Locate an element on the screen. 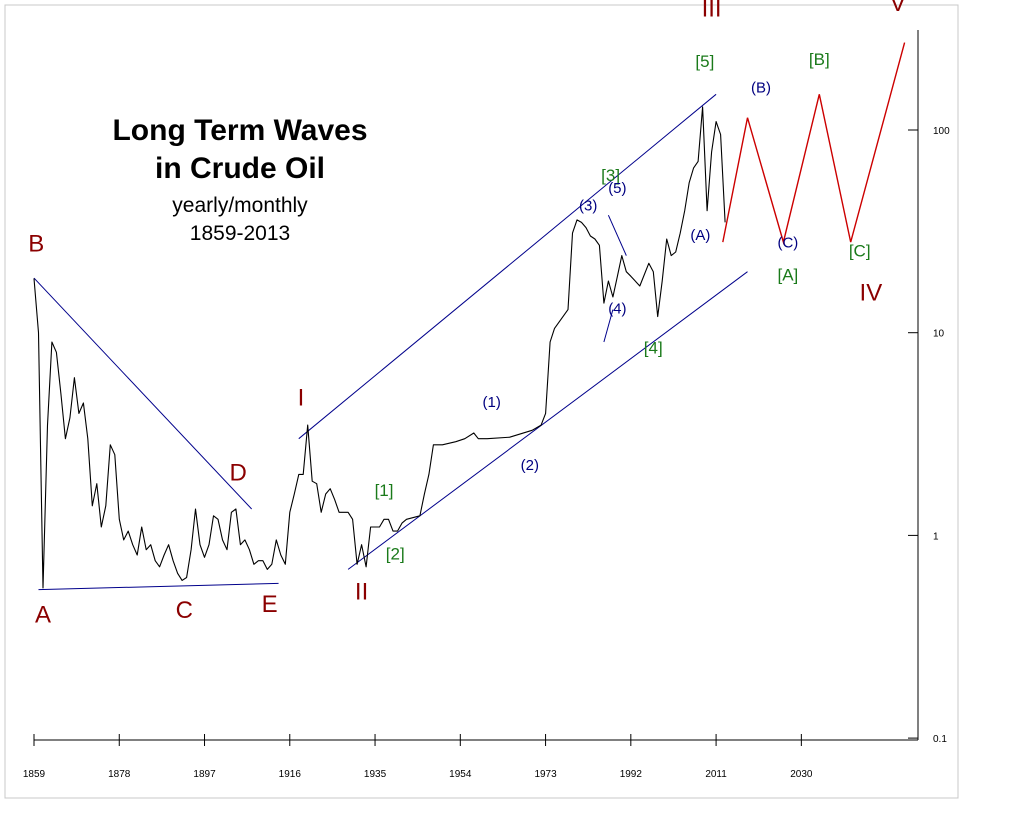 Image resolution: width=1012 pixels, height=817 pixels. wave-label: V is located at coordinates (898, 8).